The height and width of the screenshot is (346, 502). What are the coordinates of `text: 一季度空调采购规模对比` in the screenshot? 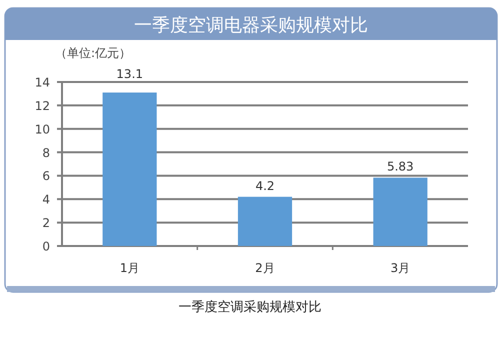 It's located at (250, 307).